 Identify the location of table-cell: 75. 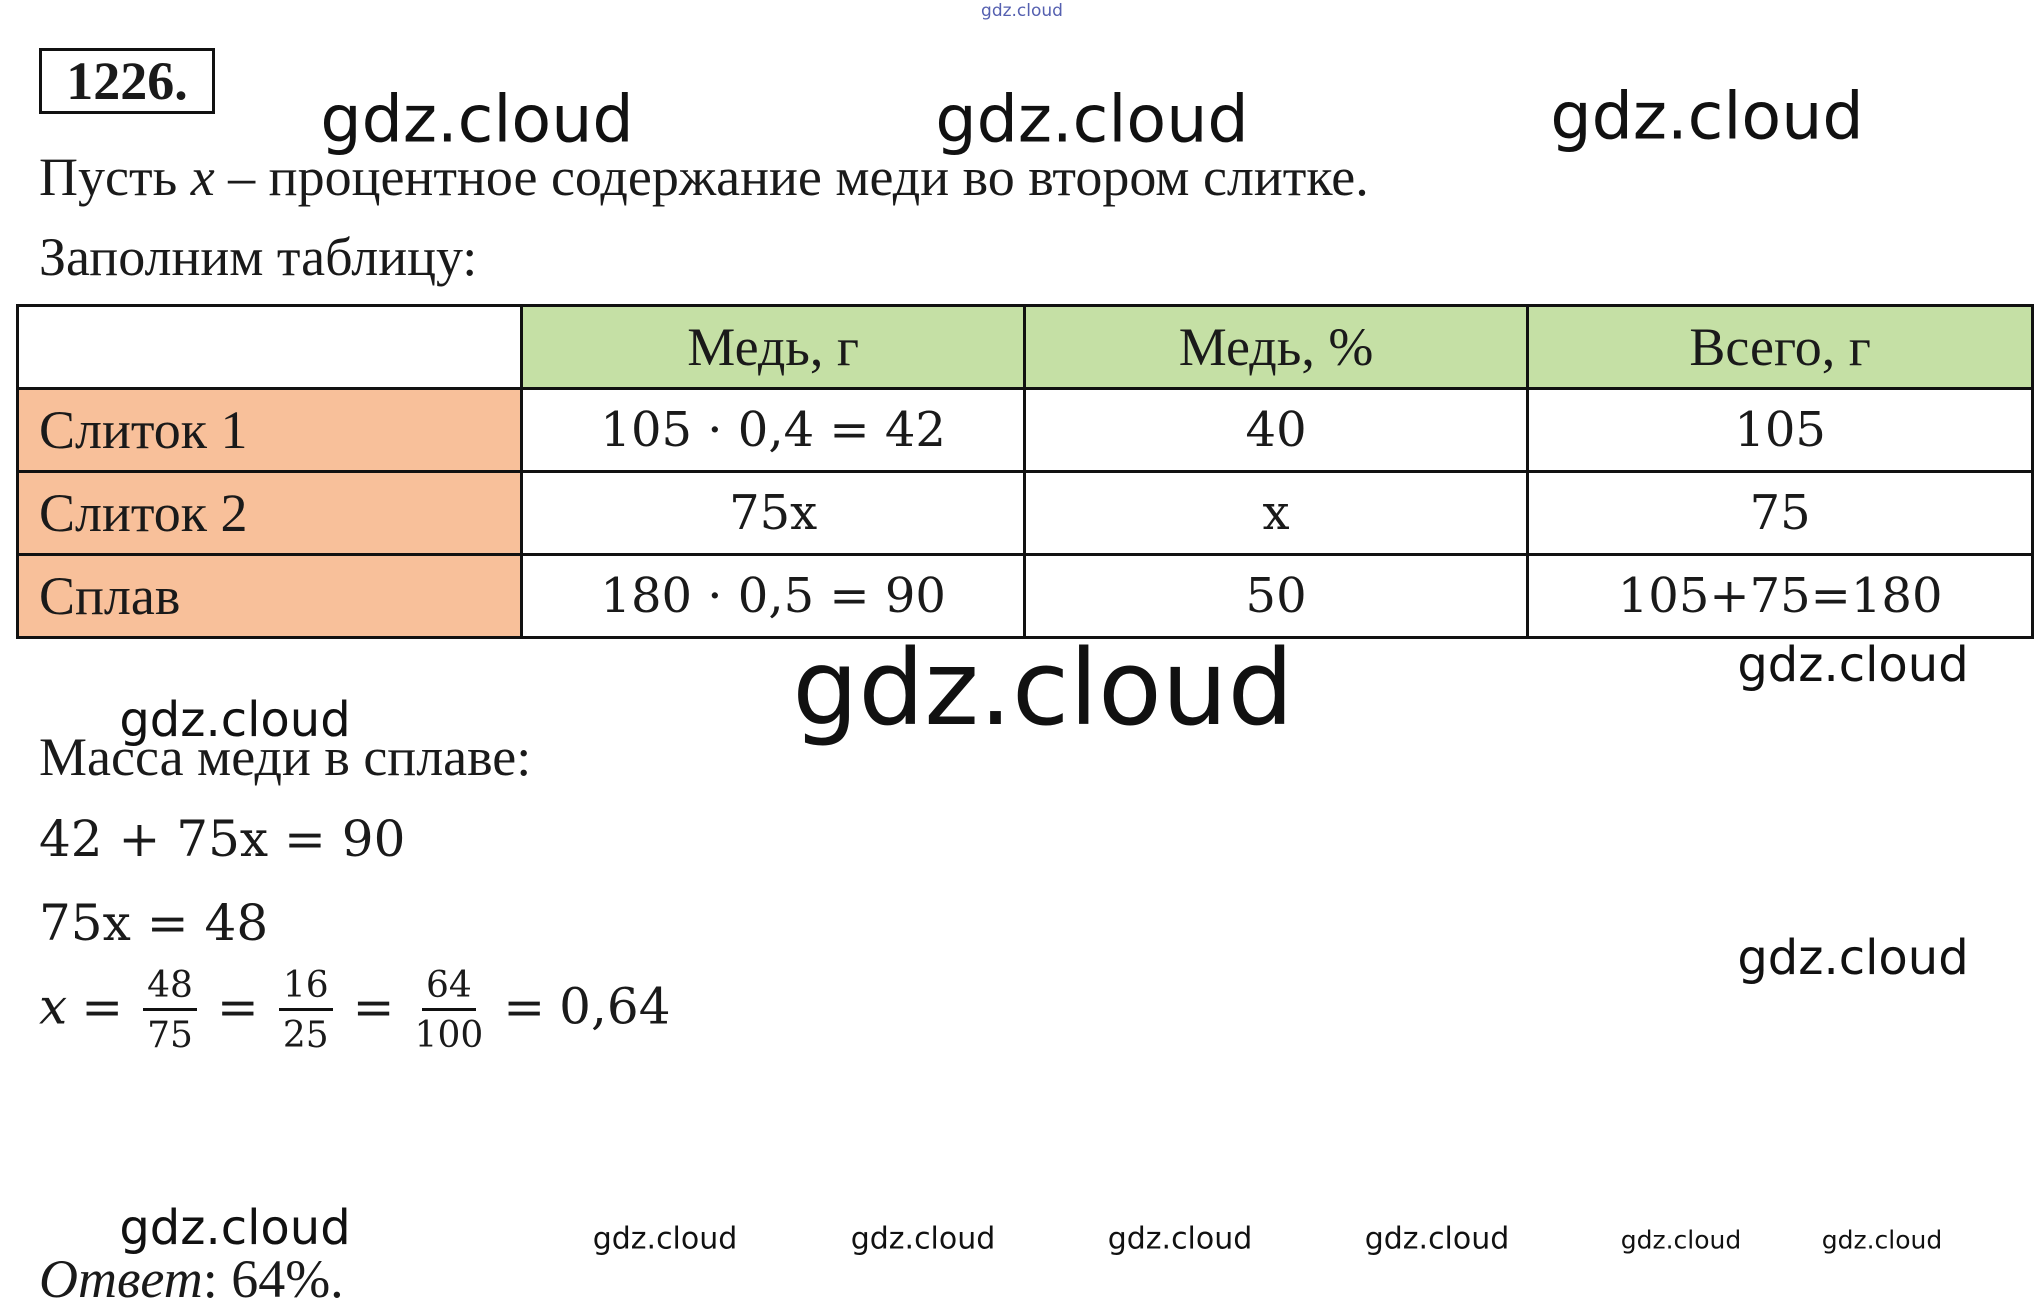
(1780, 513).